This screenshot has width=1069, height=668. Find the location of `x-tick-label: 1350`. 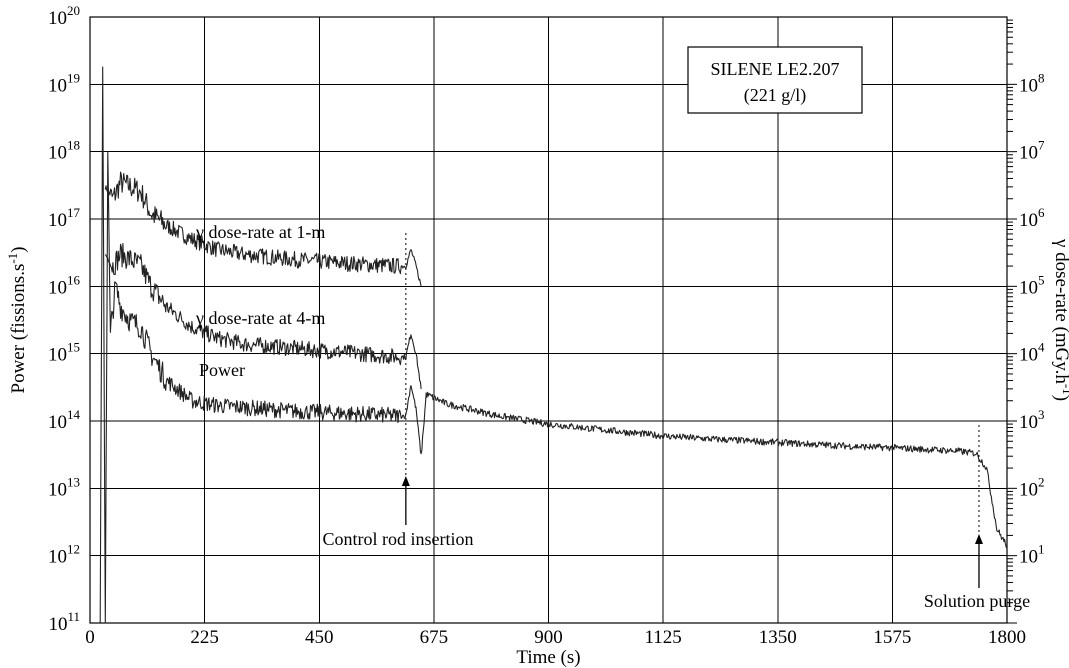

x-tick-label: 1350 is located at coordinates (778, 637).